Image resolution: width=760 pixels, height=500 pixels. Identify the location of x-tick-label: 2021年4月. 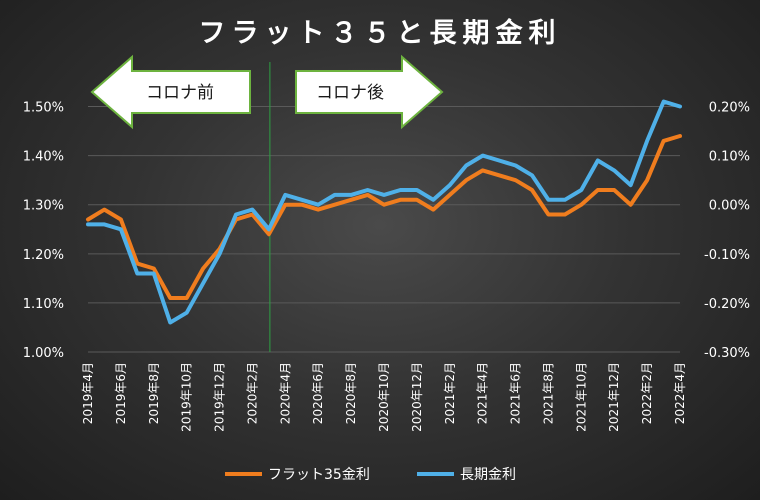
(483, 393).